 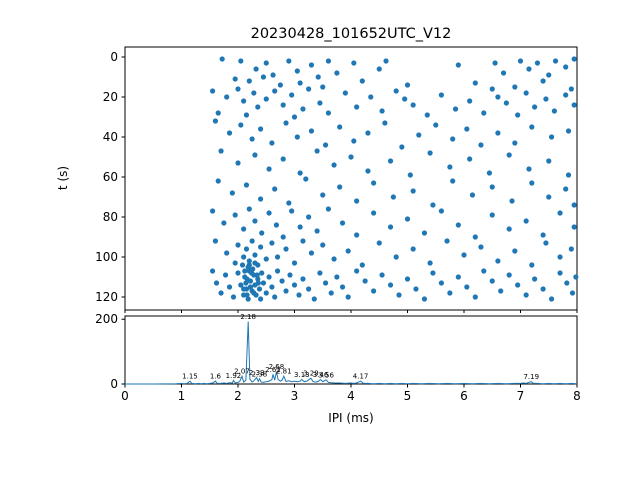 I want to click on peak-annotation: 3.46, so click(x=321, y=375).